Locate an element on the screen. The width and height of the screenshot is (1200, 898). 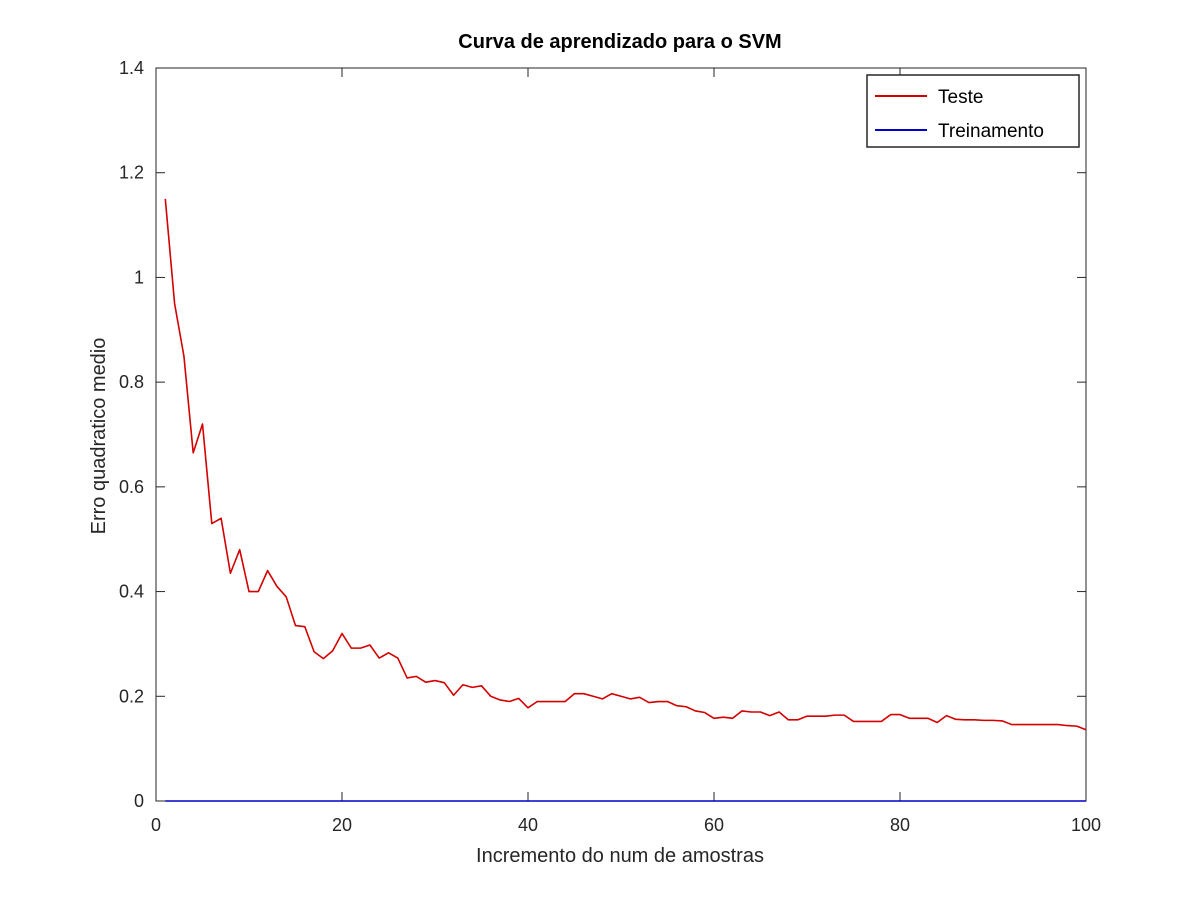
x-tick-label: 20 is located at coordinates (342, 825).